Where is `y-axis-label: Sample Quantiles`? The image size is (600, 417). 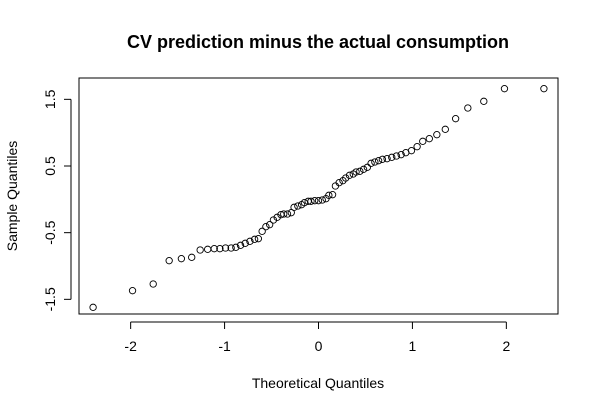
y-axis-label: Sample Quantiles is located at coordinates (12, 196).